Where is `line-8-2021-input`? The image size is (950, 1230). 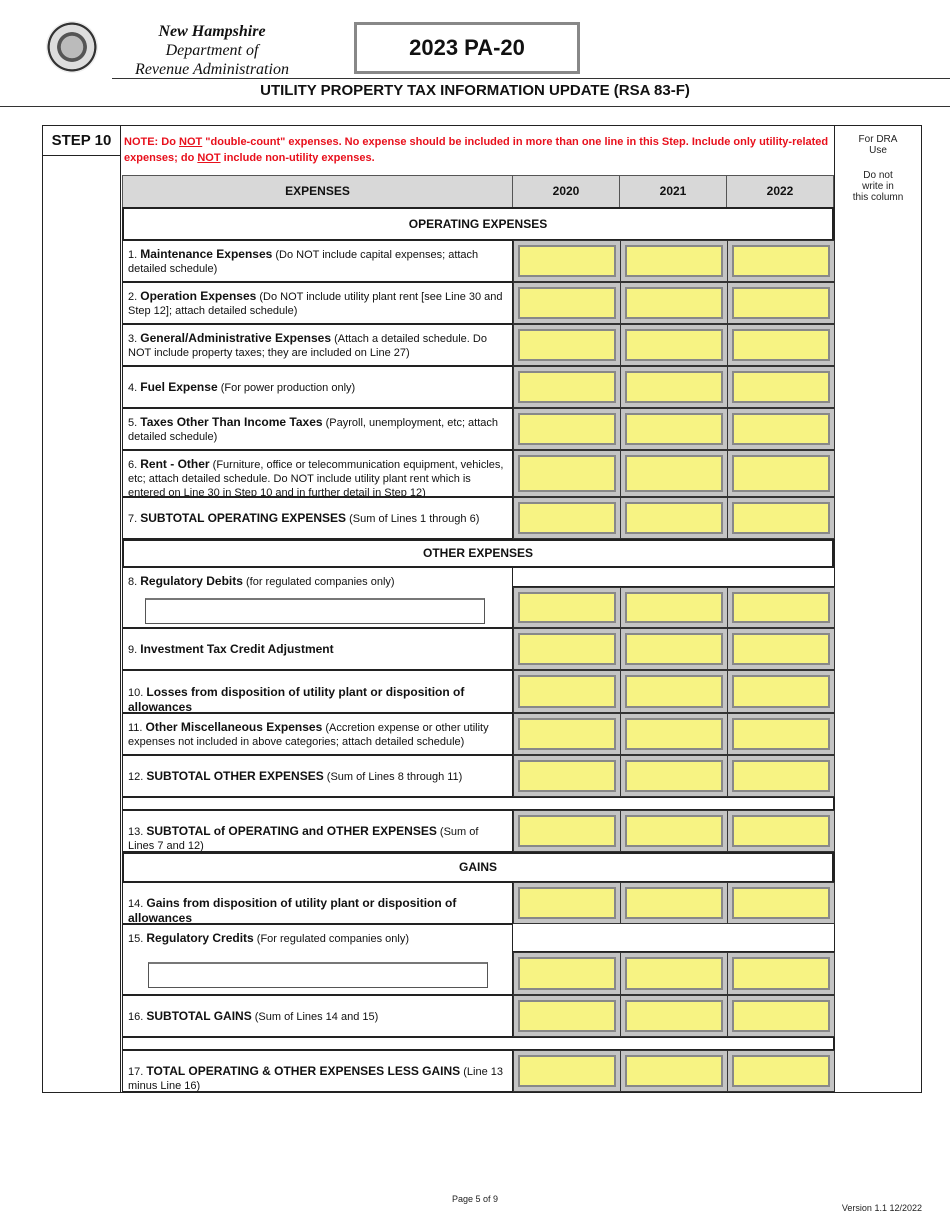 line-8-2021-input is located at coordinates (674, 607).